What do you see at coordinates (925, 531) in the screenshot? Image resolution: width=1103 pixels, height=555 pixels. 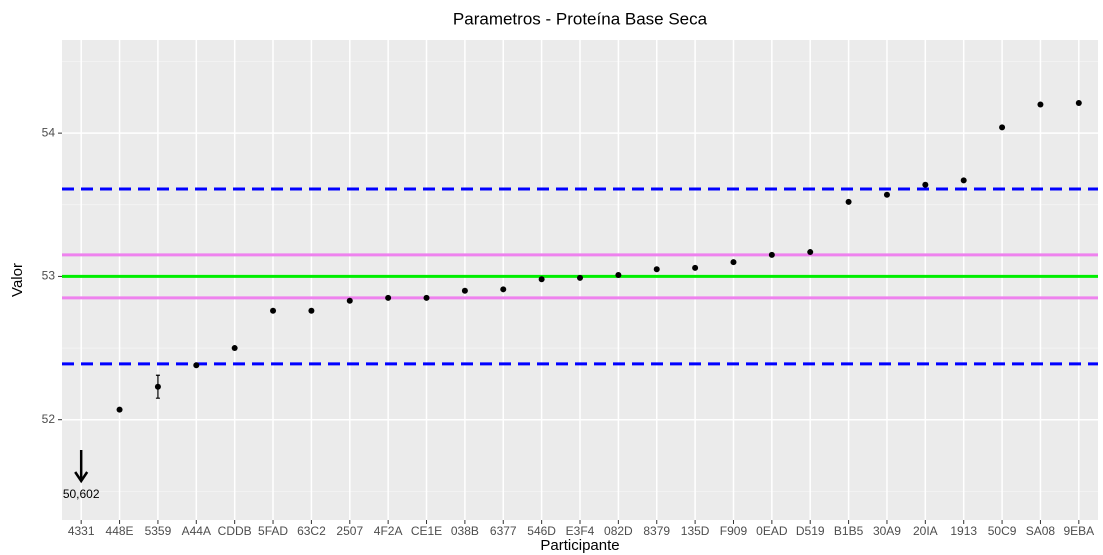 I see `x-tick-label: 20IA` at bounding box center [925, 531].